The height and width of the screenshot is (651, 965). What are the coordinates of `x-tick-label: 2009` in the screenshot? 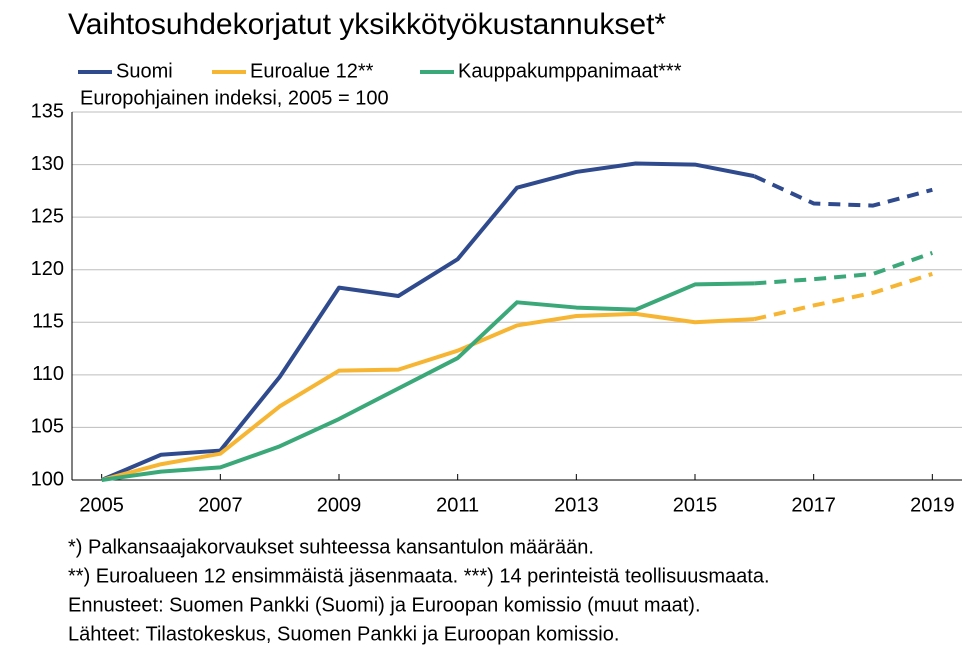 It's located at (339, 505).